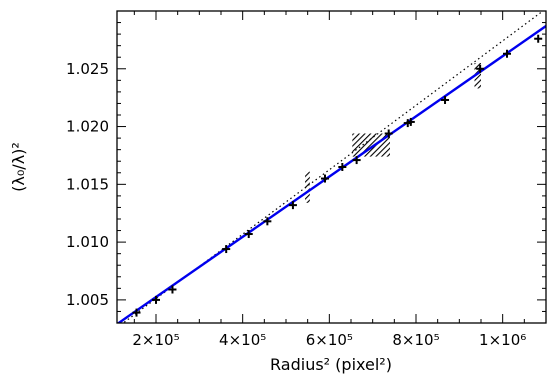  What do you see at coordinates (502, 340) in the screenshot?
I see `x-tick-label-5: 1×10⁶` at bounding box center [502, 340].